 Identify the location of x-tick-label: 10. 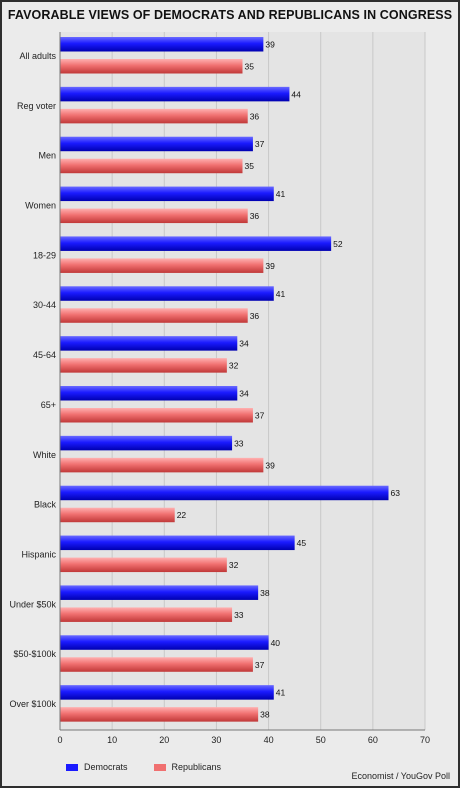
(112, 740).